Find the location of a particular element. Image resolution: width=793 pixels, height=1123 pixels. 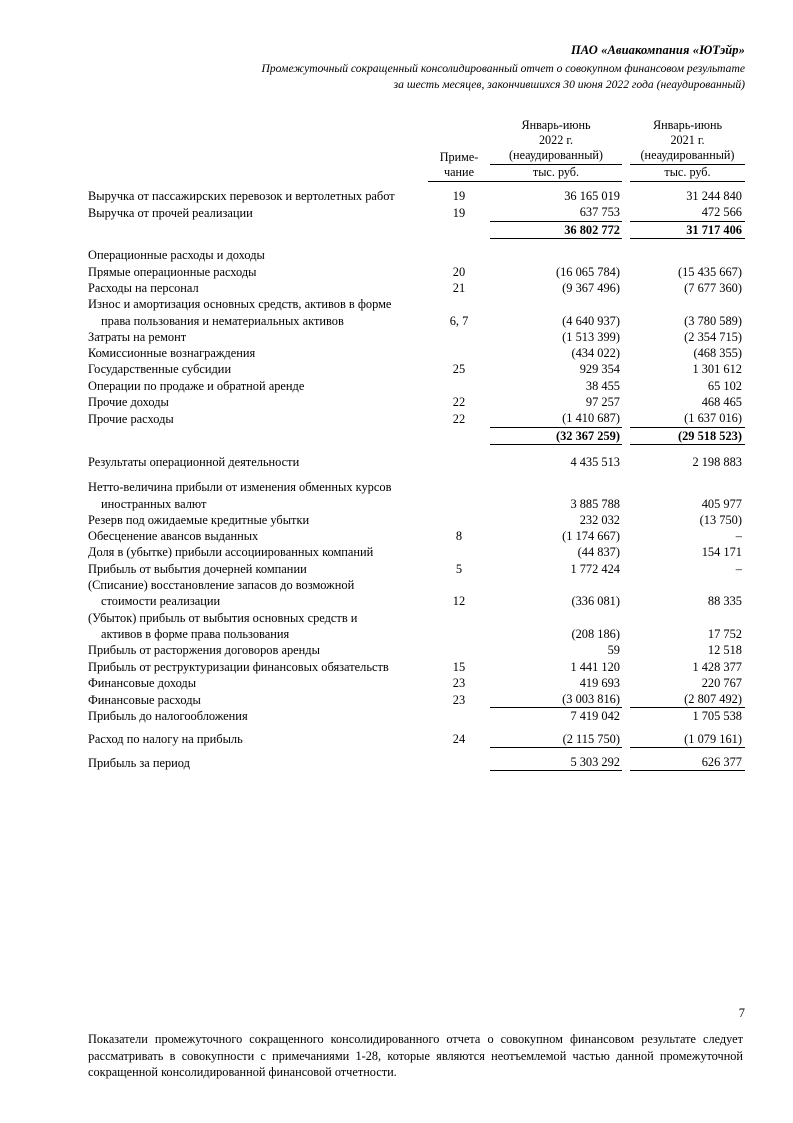

row-label: Выручка от прочей реализации is located at coordinates (170, 212).